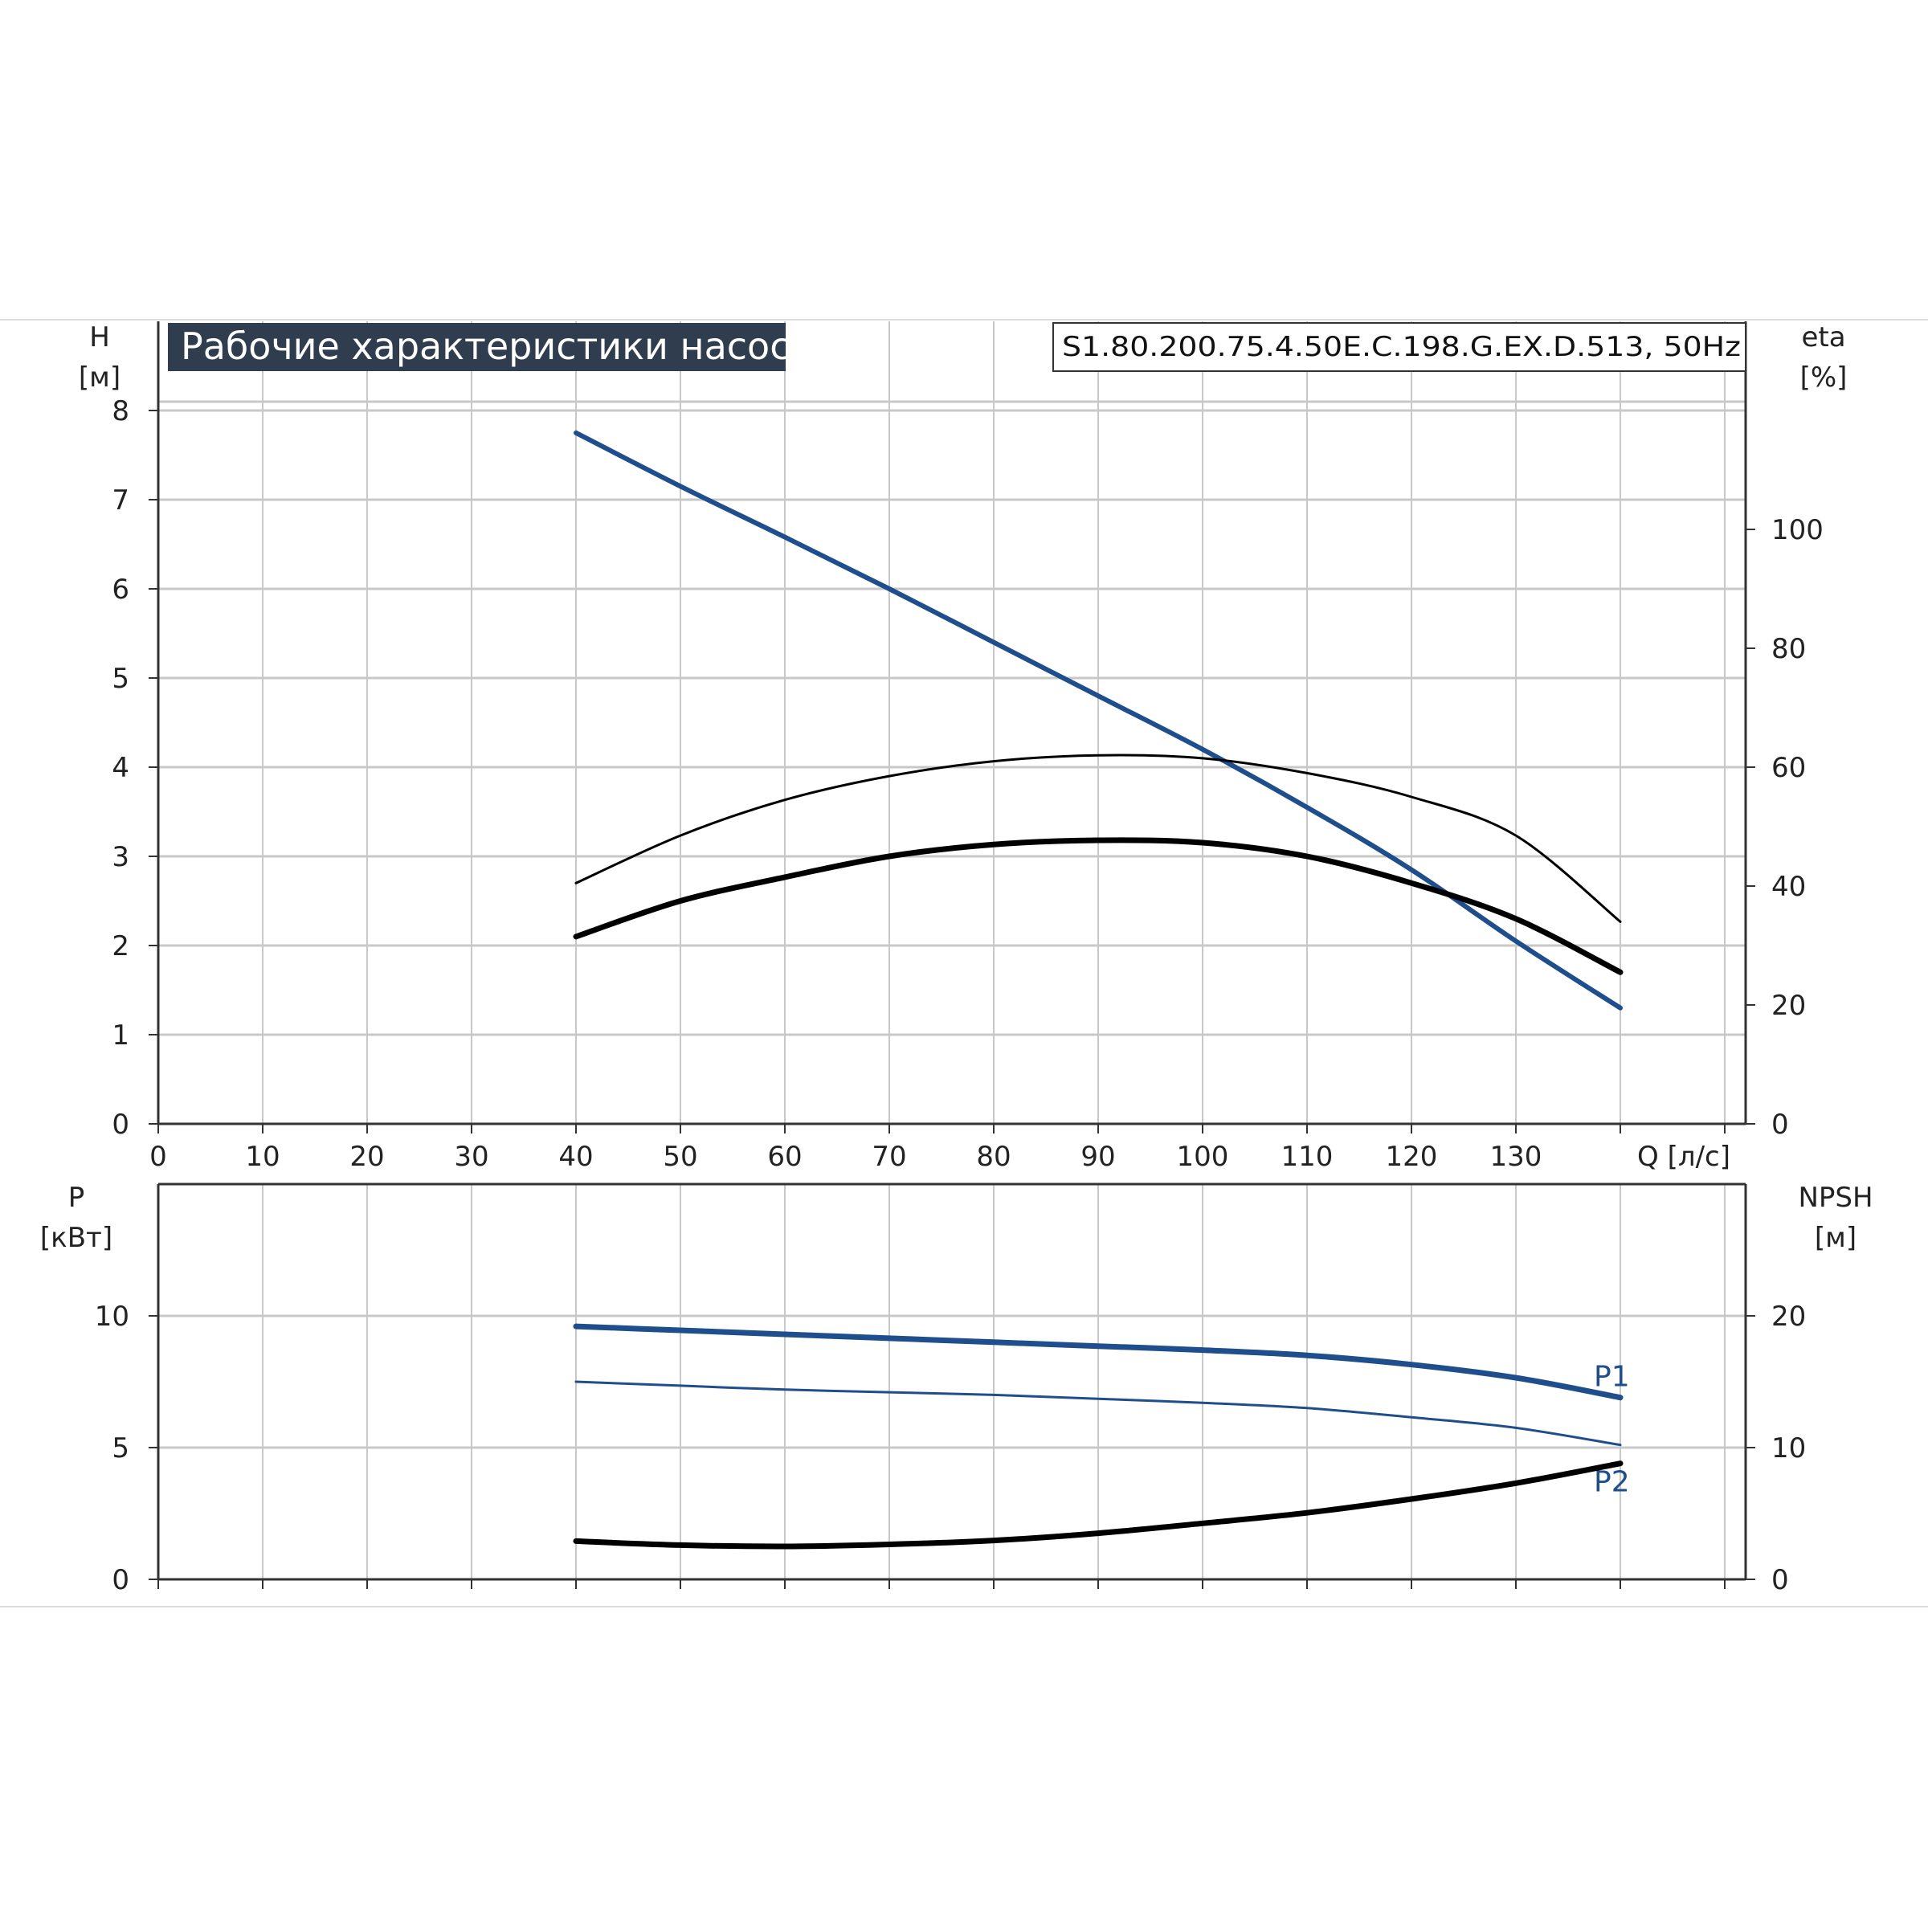  What do you see at coordinates (1683, 1157) in the screenshot?
I see `x-axis-label: Q [л/с]` at bounding box center [1683, 1157].